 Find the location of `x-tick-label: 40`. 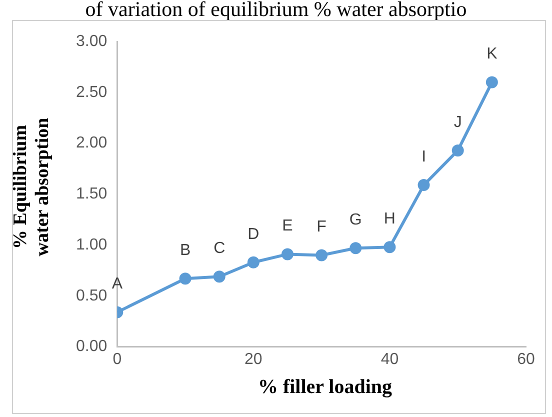

x-tick-label: 40 is located at coordinates (389, 359).